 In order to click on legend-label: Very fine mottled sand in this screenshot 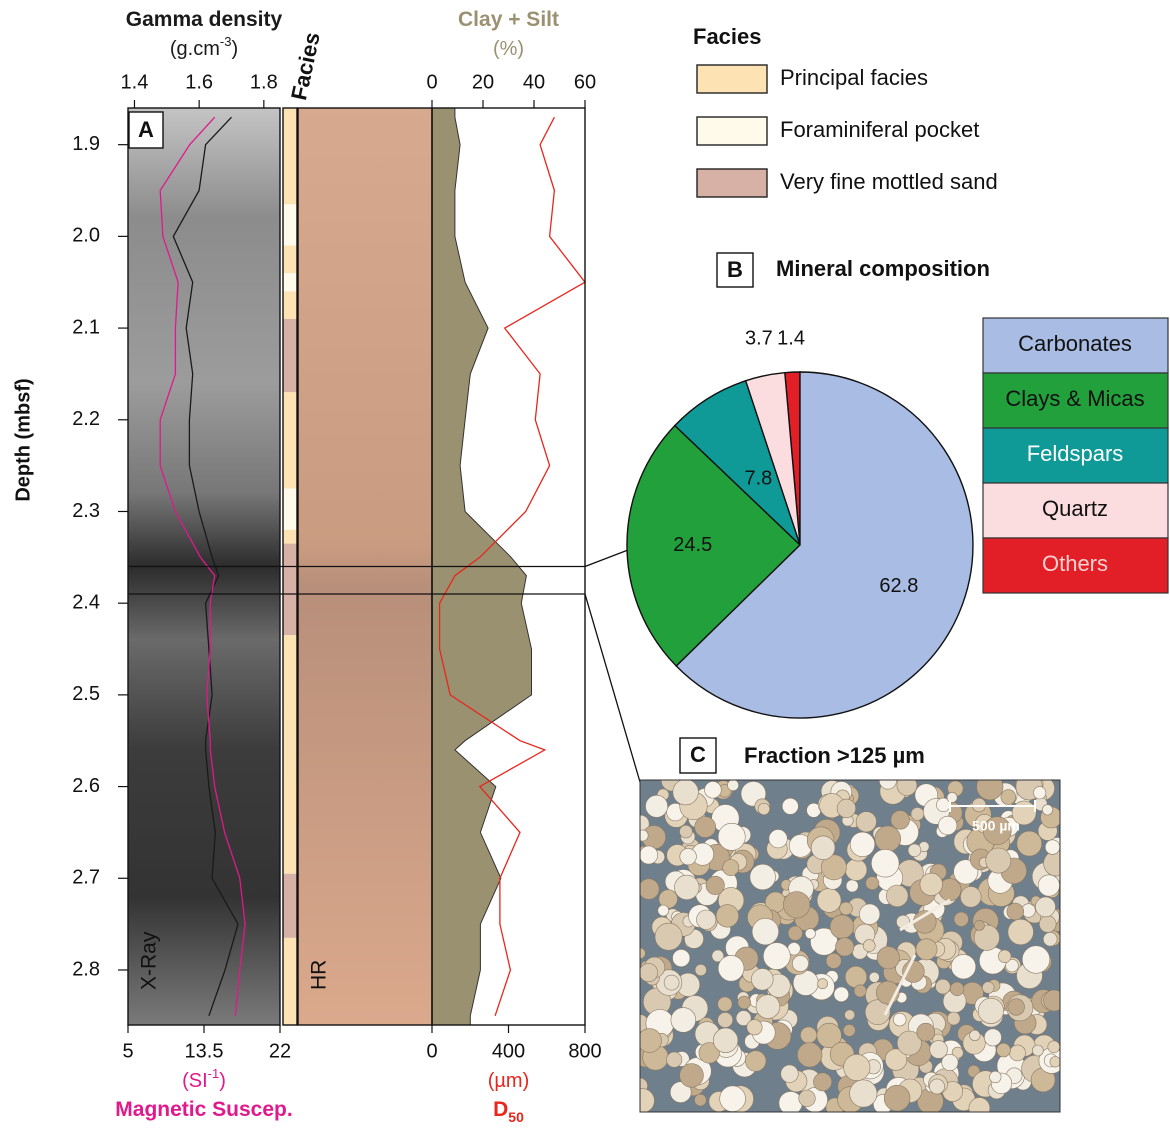, I will do `click(889, 181)`.